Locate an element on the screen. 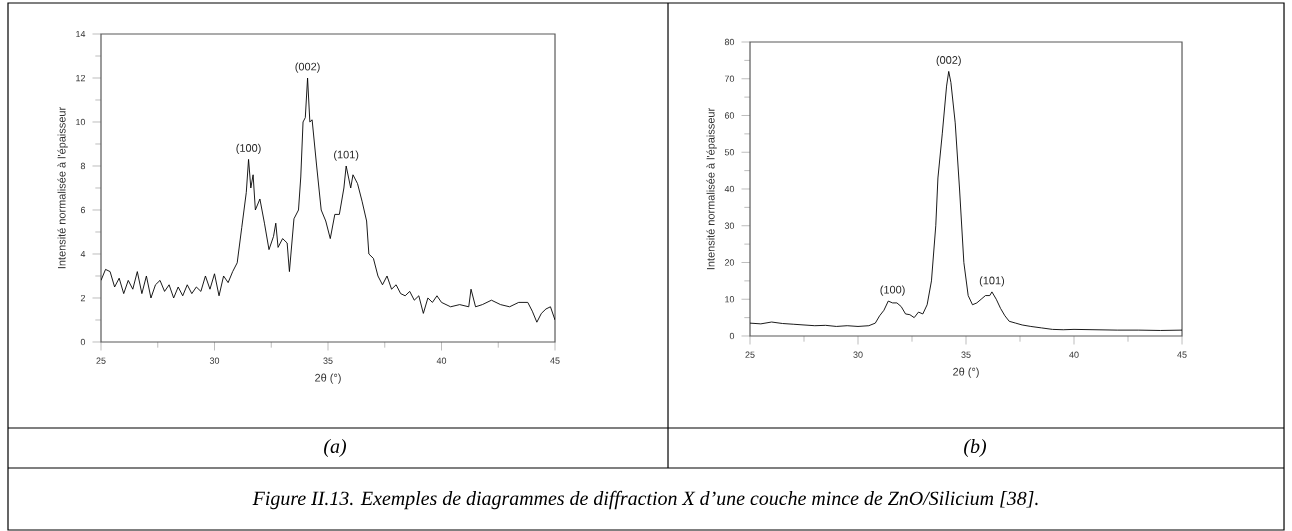 The width and height of the screenshot is (1292, 531). y-tick-label: 12 is located at coordinates (80, 78).